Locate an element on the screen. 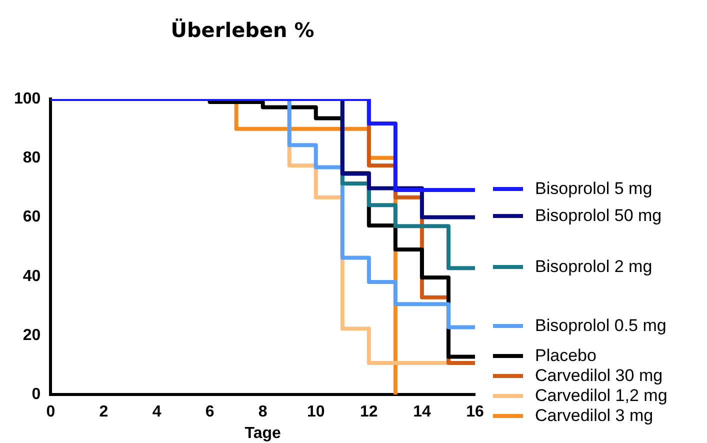 Image resolution: width=707 pixels, height=443 pixels. x-tick-label: 8 is located at coordinates (263, 412).